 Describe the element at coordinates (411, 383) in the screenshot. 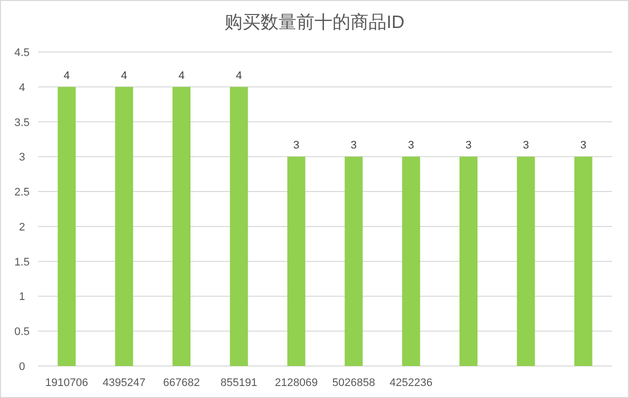

I see `x-tick-label: 4252236` at that location.